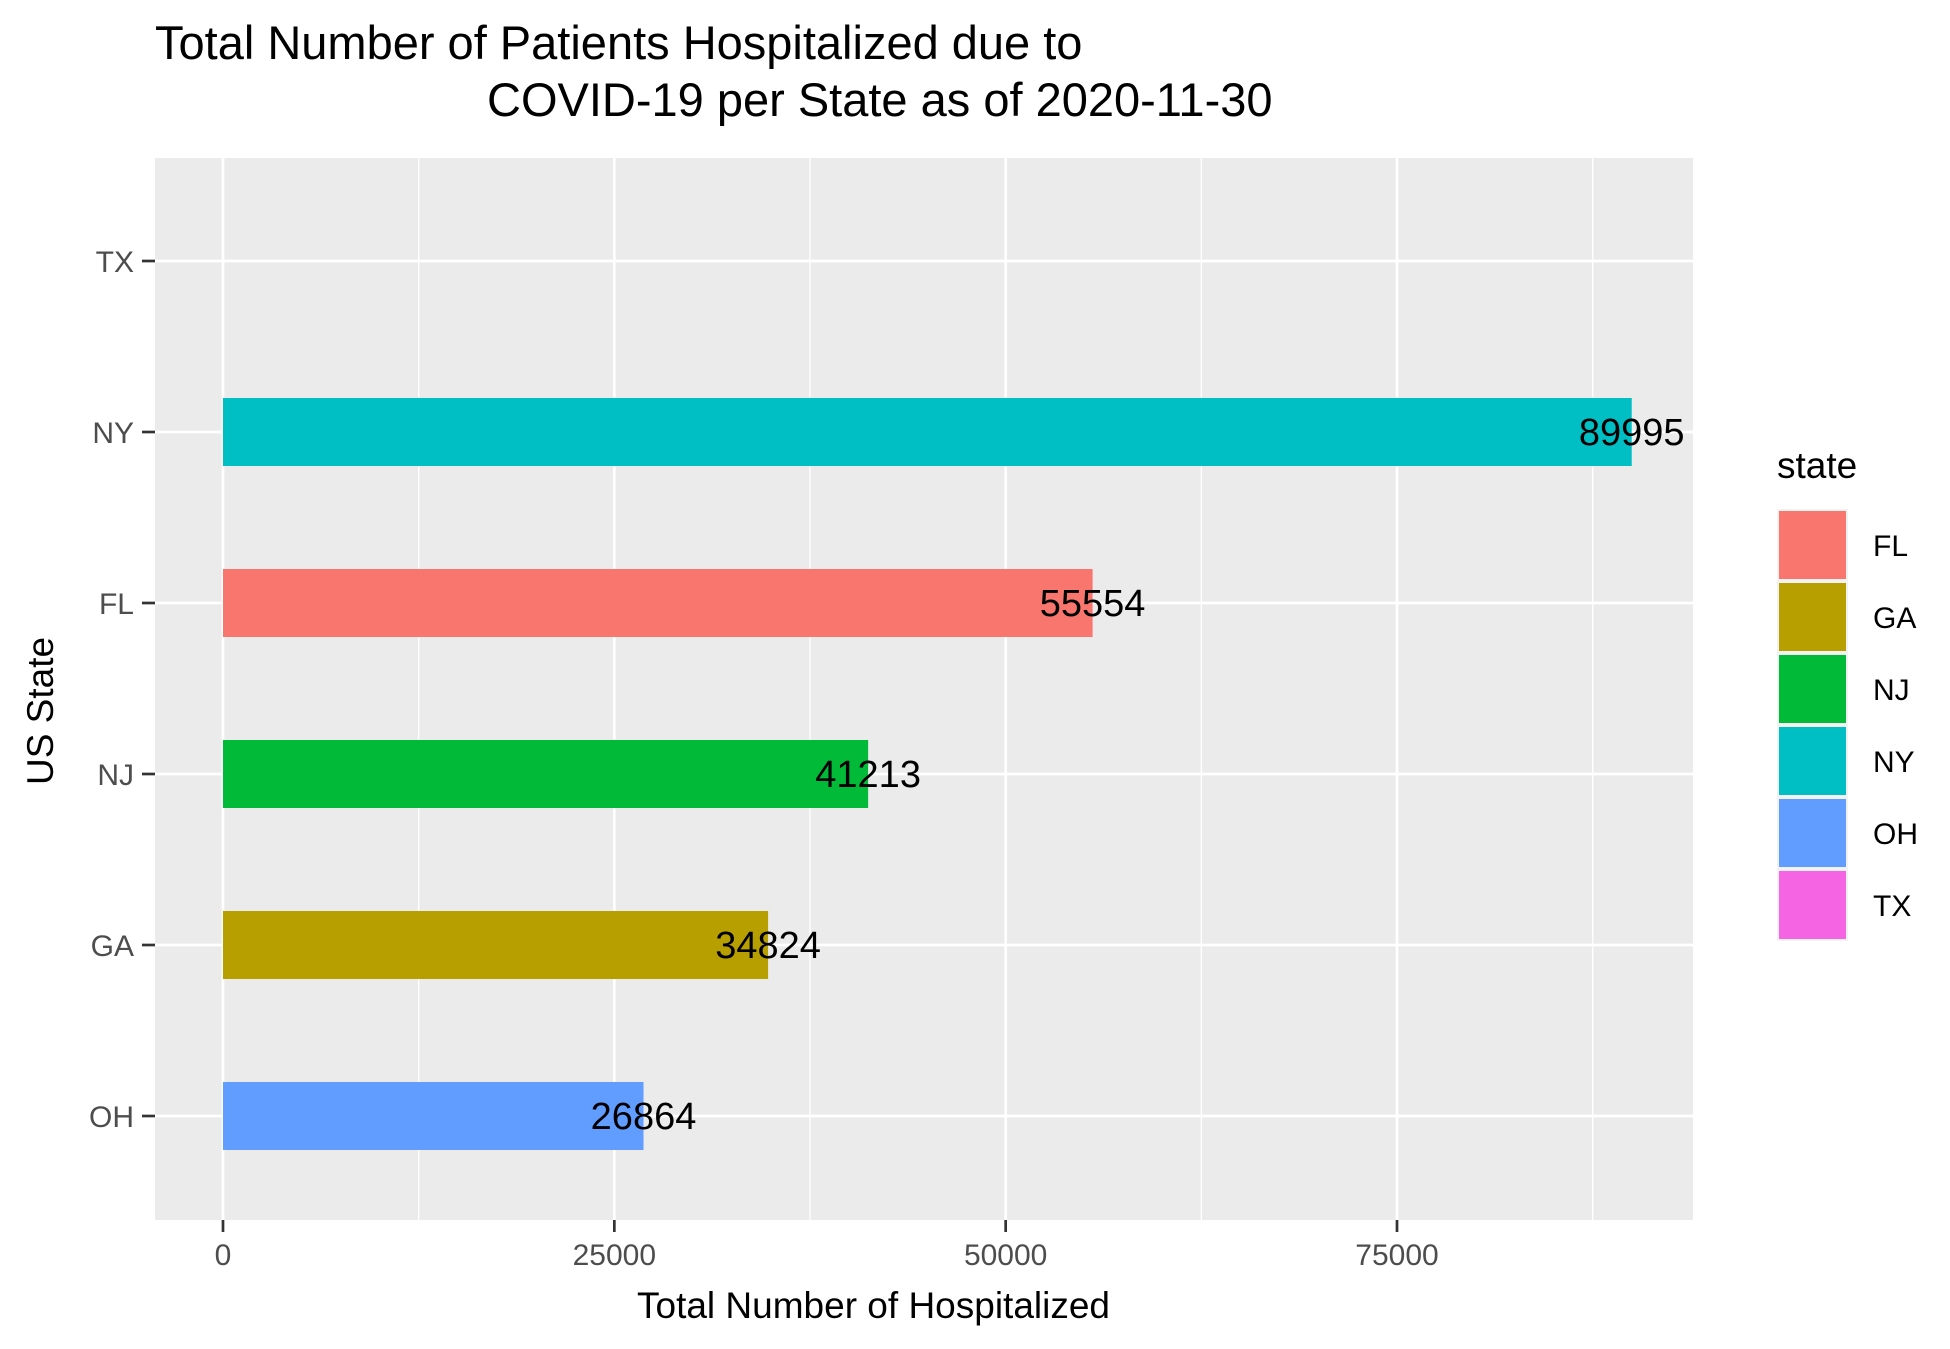 The width and height of the screenshot is (1950, 1349). I want to click on data-label-oh: 26864, so click(644, 1117).